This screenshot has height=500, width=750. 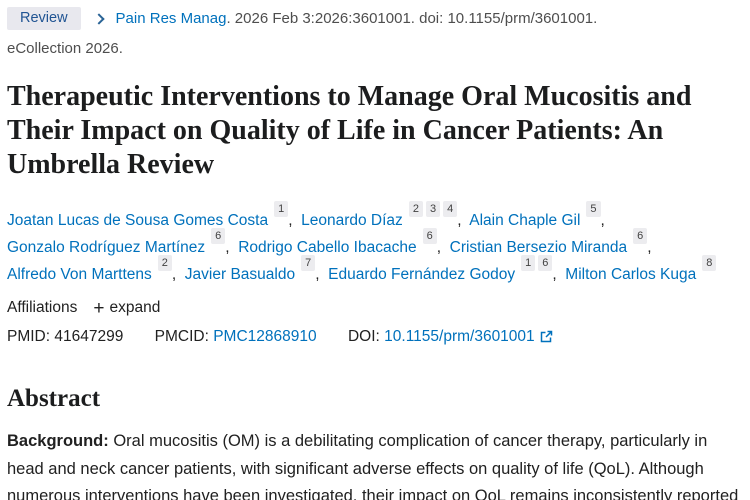 I want to click on author-link: Cristian Bersezio Miranda, so click(x=538, y=247).